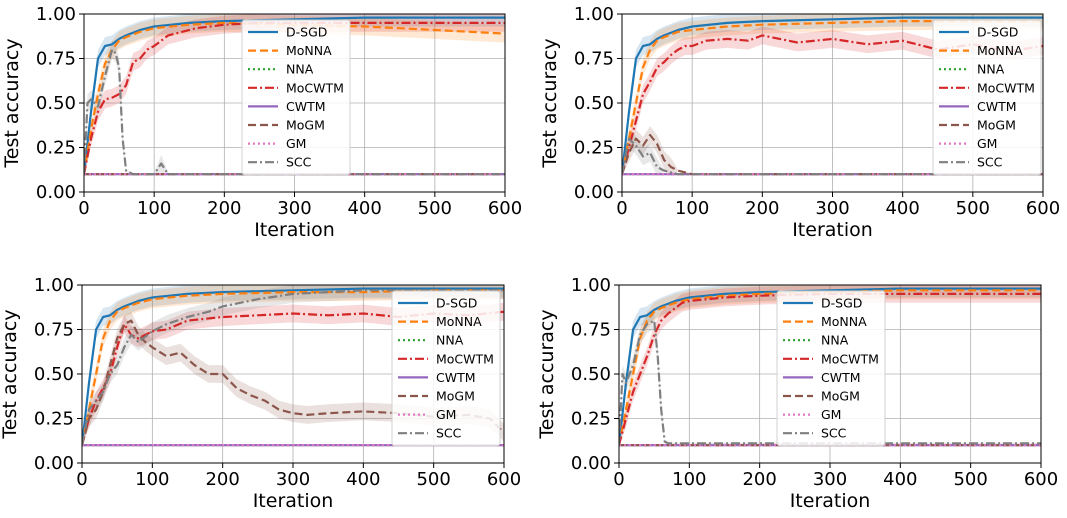  I want to click on series-band-SCC, so click(293, 366).